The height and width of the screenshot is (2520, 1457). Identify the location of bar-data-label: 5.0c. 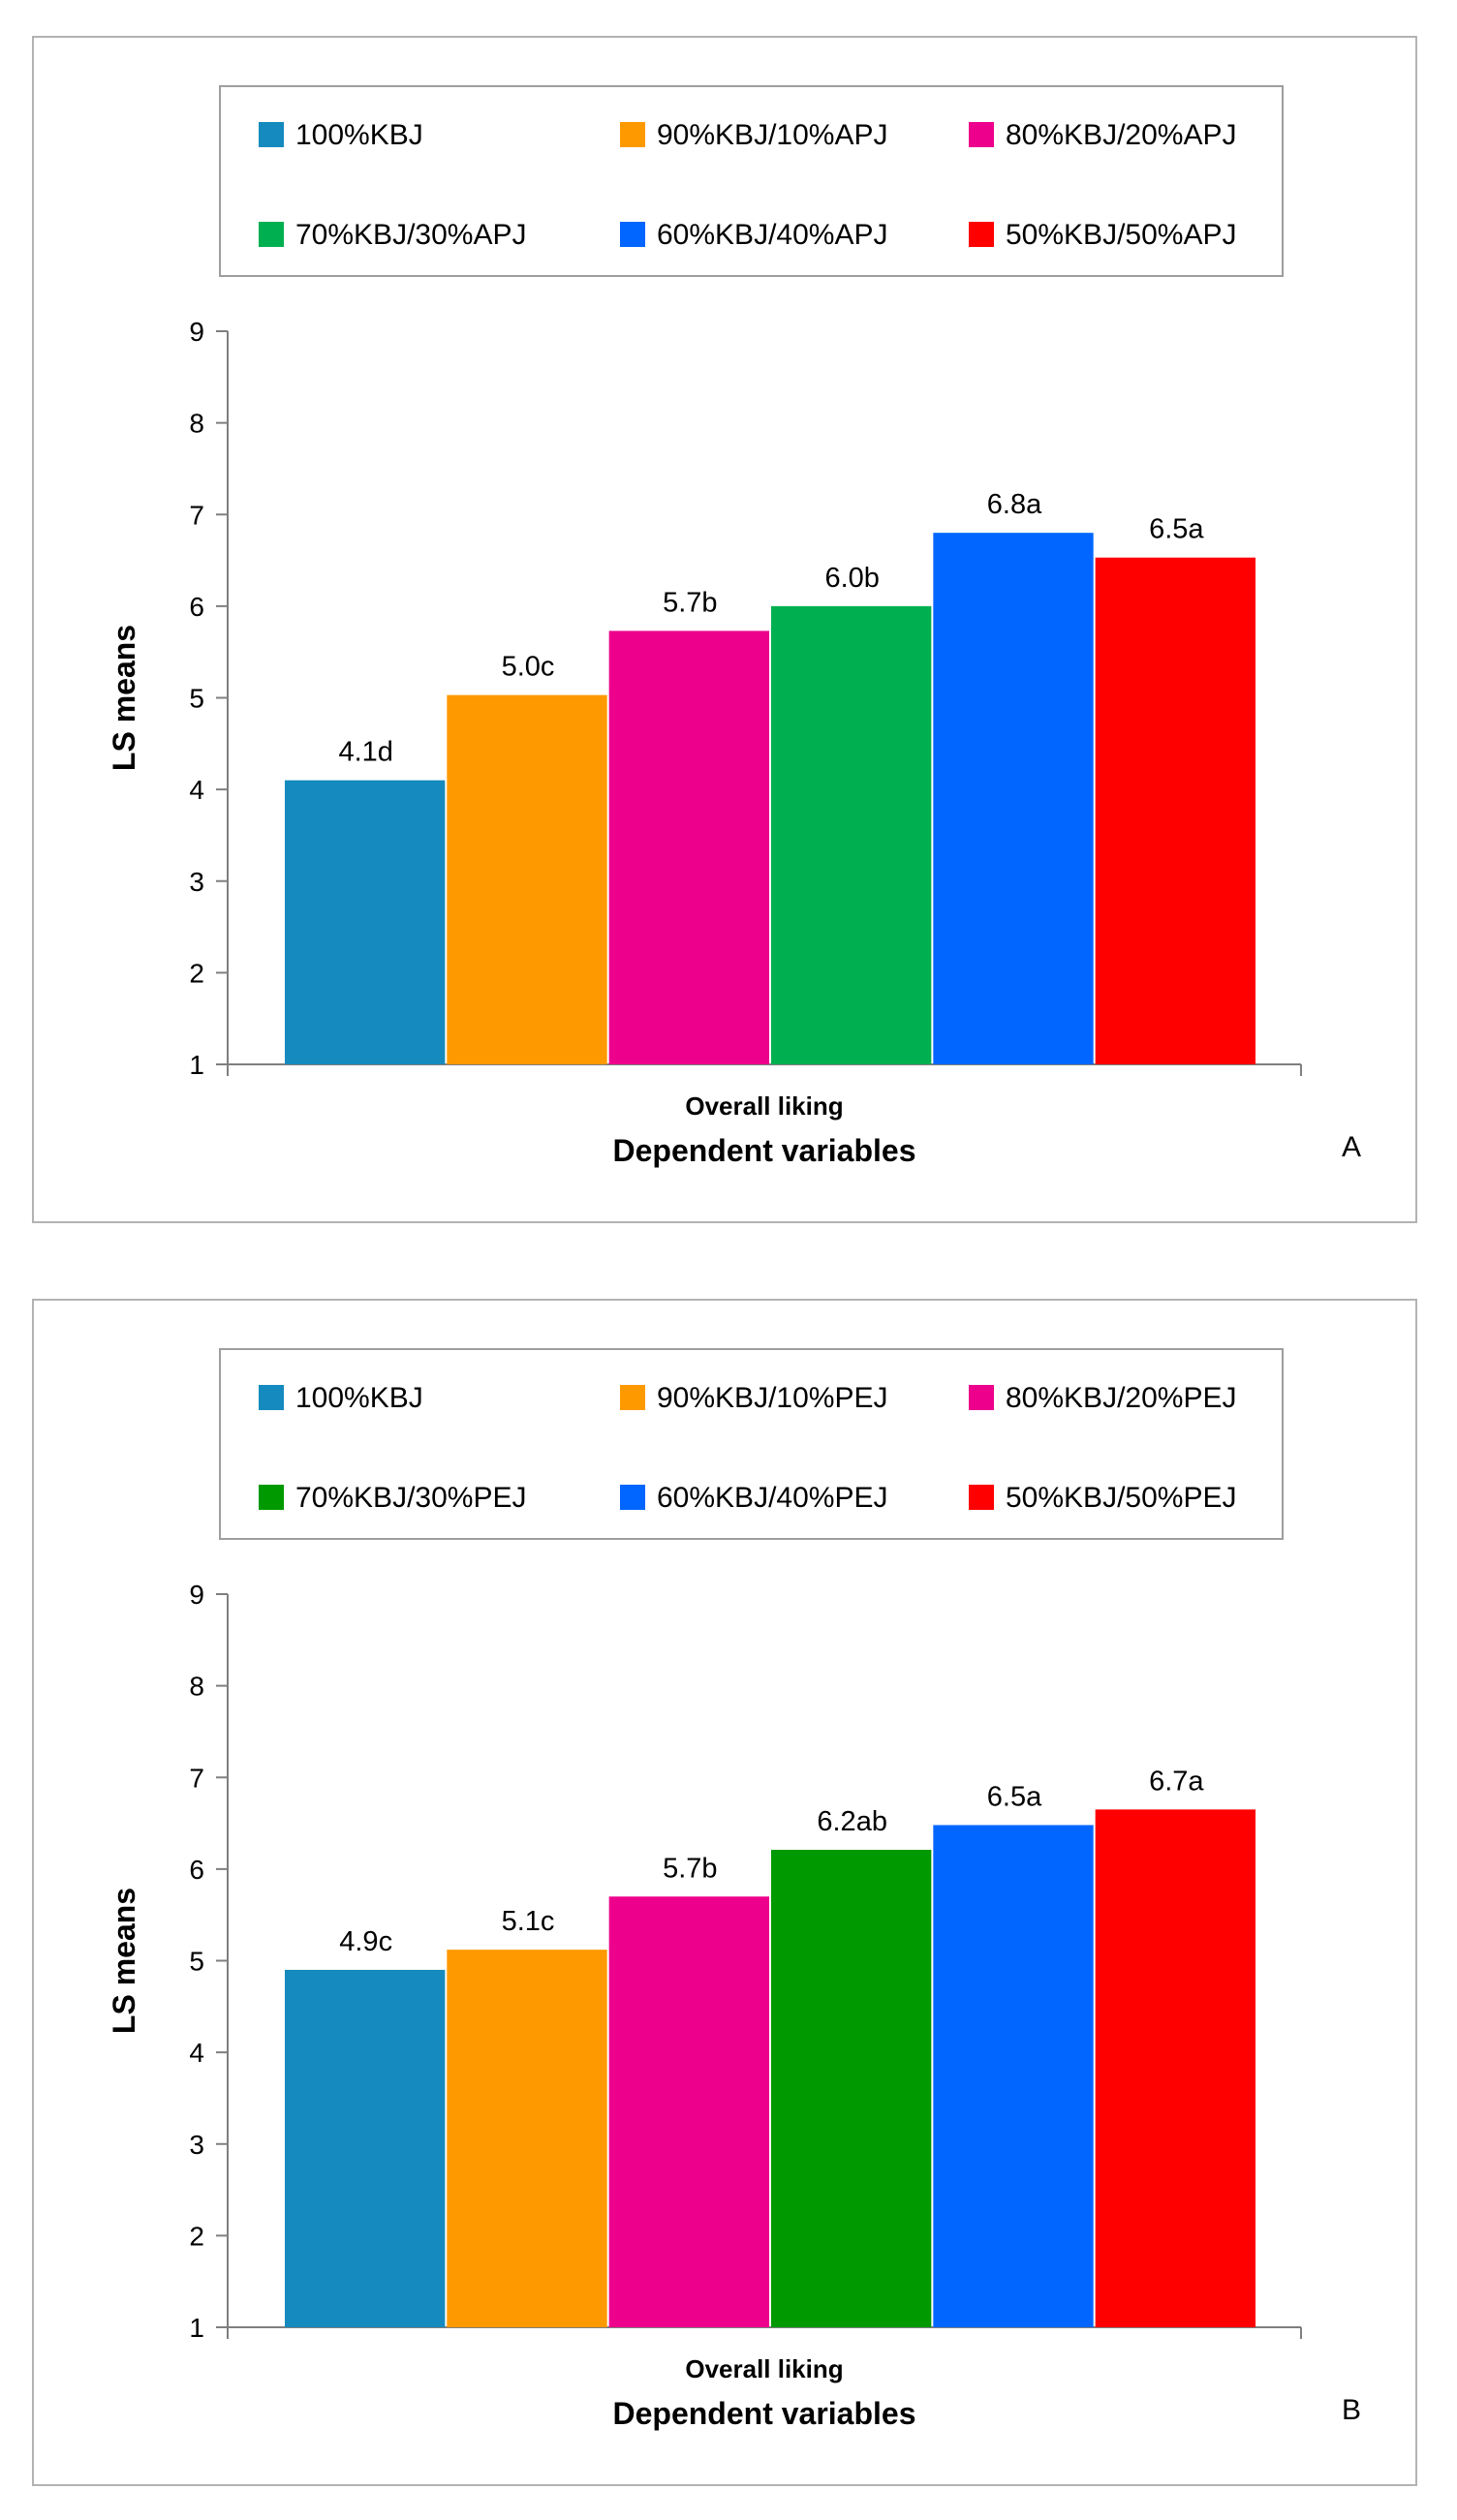
(528, 668).